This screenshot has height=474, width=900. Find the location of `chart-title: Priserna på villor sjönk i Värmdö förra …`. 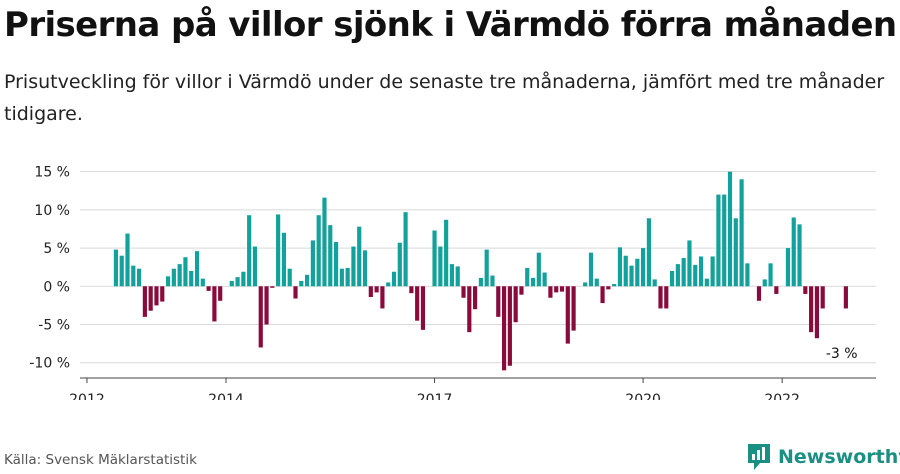

chart-title: Priserna på villor sjönk i Värmdö förra … is located at coordinates (450, 25).